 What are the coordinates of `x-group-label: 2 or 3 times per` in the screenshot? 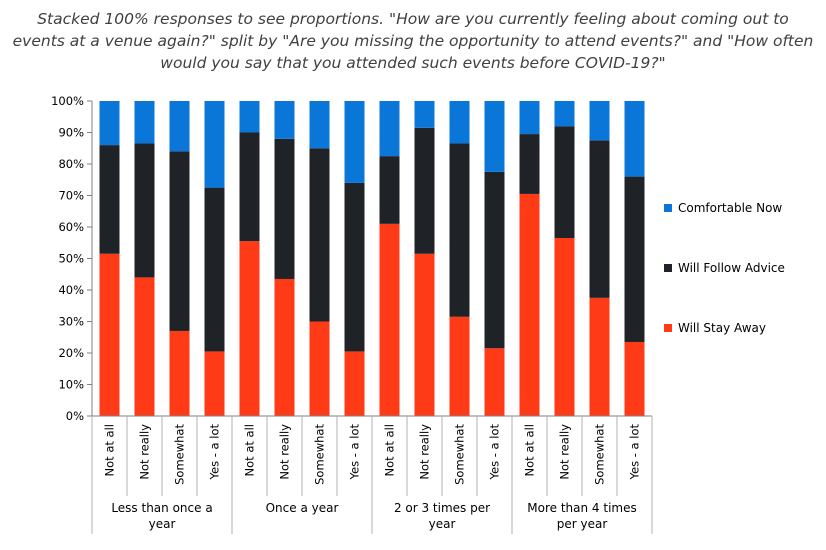 It's located at (442, 508).